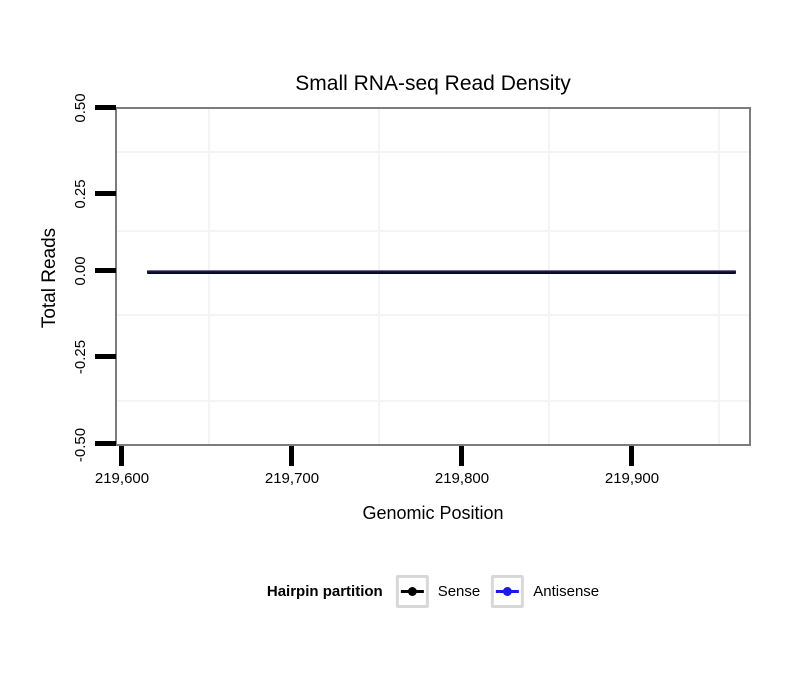 This screenshot has width=810, height=690. I want to click on sense-key-icon, so click(412, 591).